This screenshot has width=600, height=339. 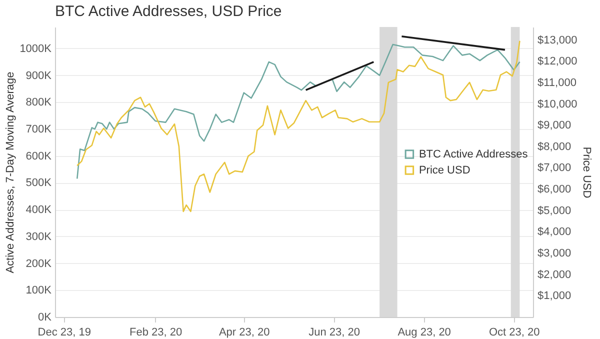 What do you see at coordinates (555, 168) in the screenshot?
I see `y2-tick-label: $7,000` at bounding box center [555, 168].